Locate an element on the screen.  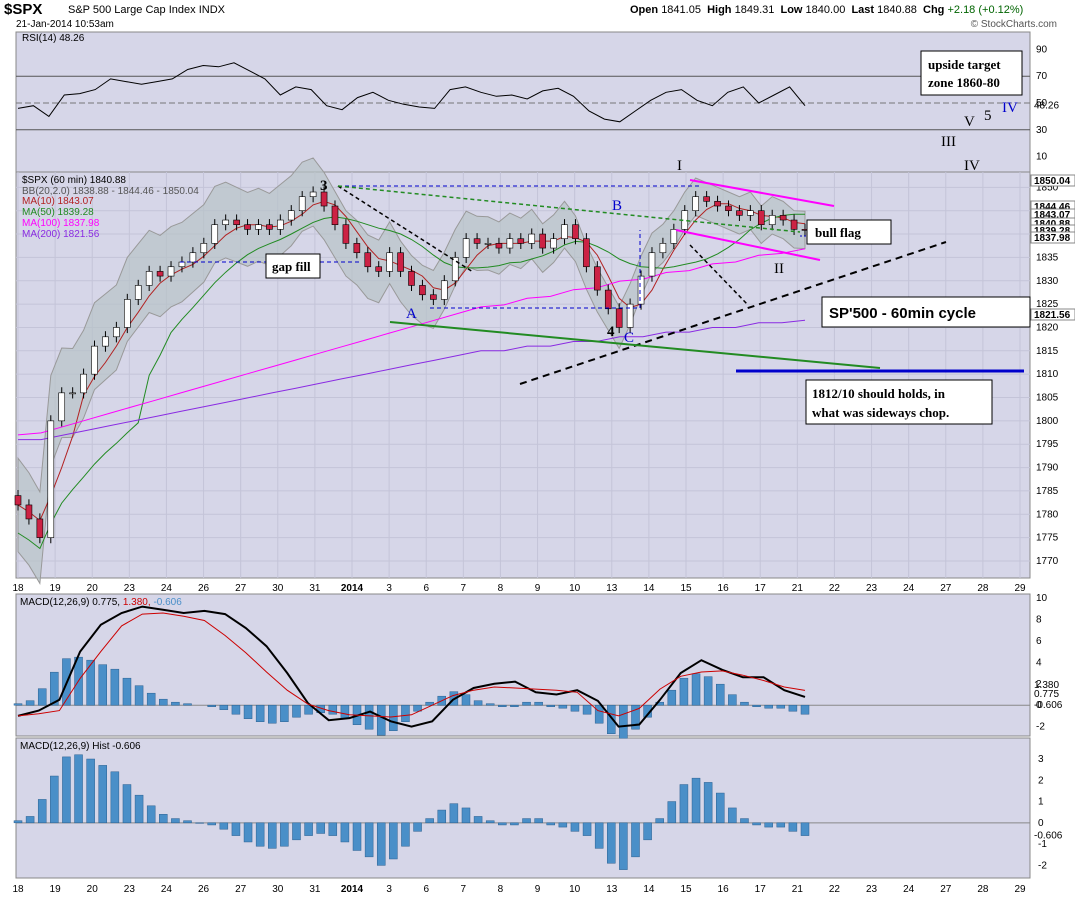
price-tick-label: 1810 is located at coordinates (1047, 374).